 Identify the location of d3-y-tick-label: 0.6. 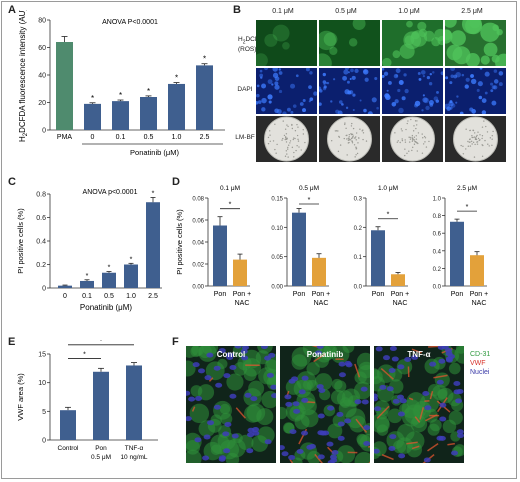
(437, 235).